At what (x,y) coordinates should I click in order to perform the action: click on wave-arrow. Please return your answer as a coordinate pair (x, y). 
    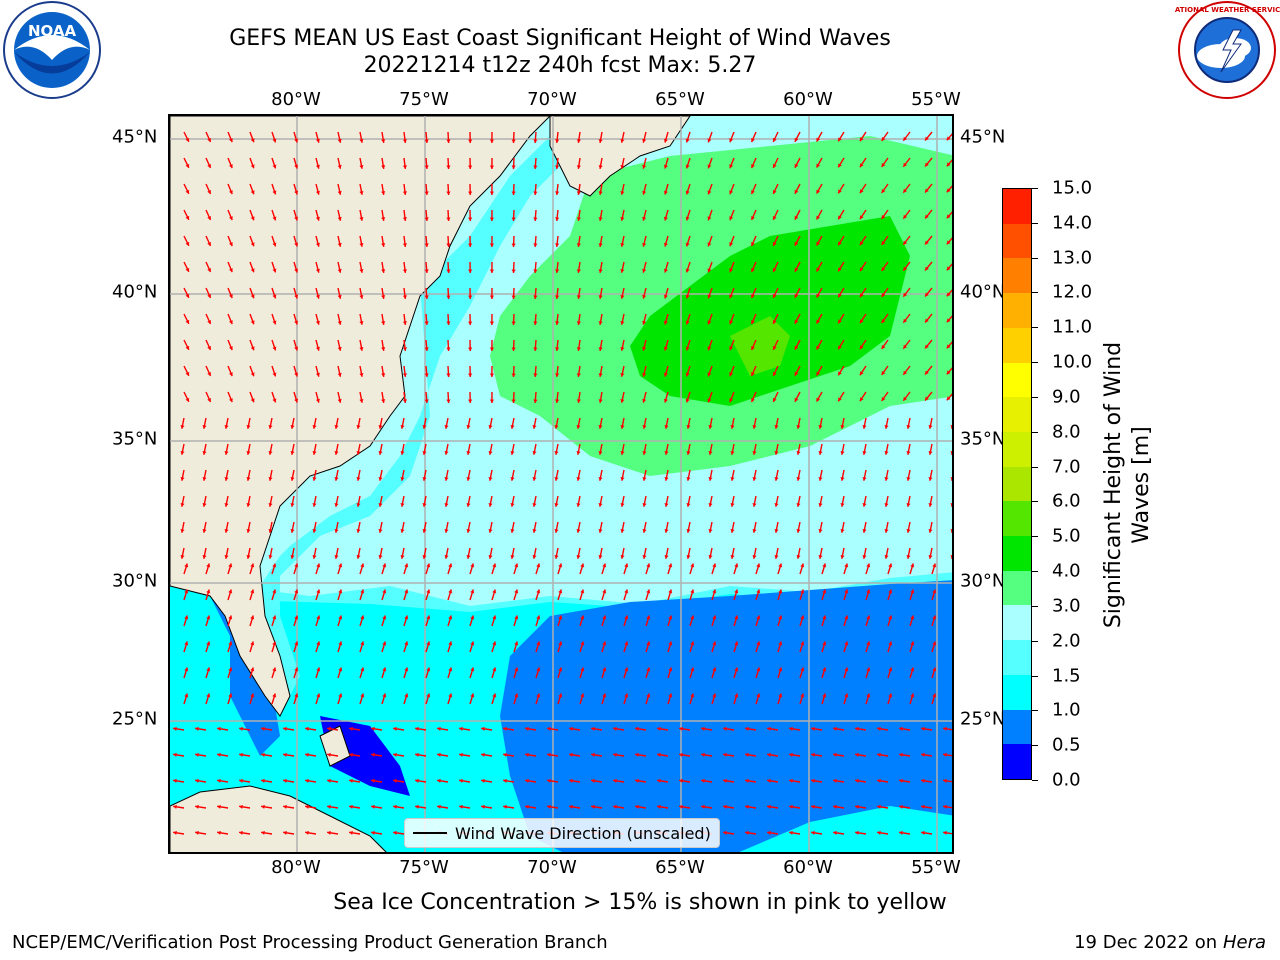
    Looking at the image, I should click on (951, 478).